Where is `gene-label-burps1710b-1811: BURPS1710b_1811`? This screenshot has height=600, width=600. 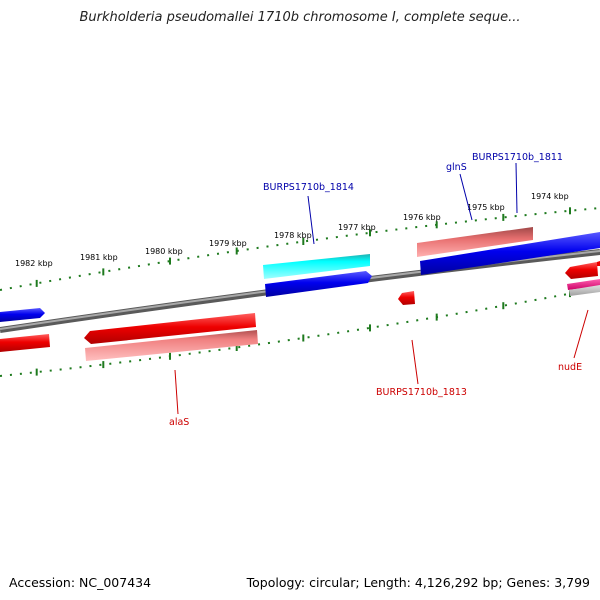 gene-label-burps1710b-1811: BURPS1710b_1811 is located at coordinates (517, 157).